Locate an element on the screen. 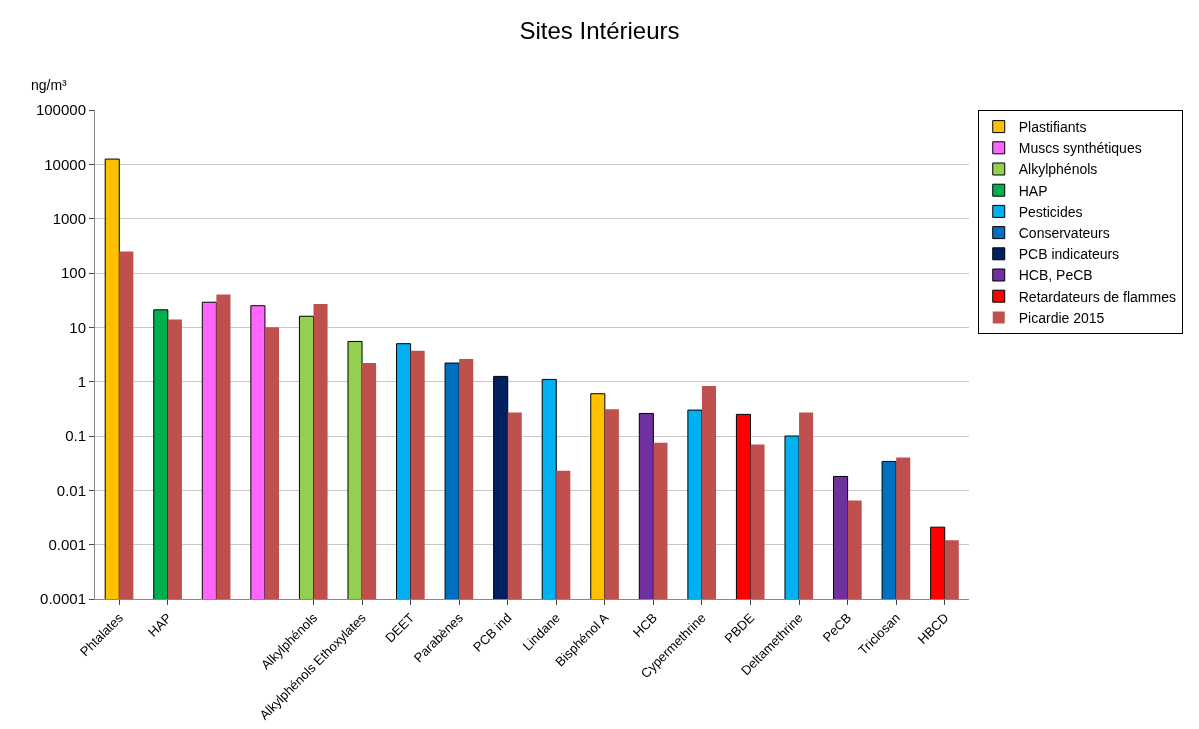 The image size is (1199, 729). y-tick-label: 0.001 is located at coordinates (67, 544).